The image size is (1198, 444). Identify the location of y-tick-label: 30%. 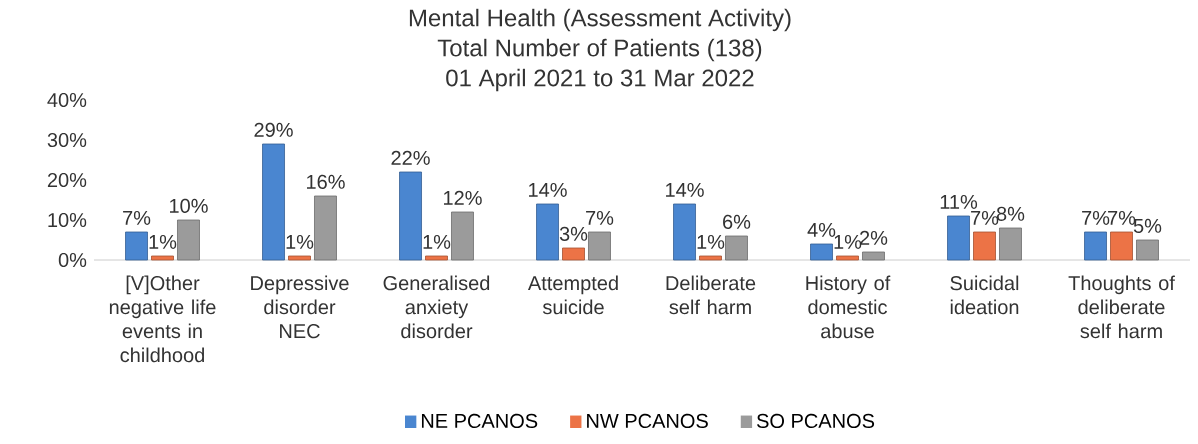
(67, 140).